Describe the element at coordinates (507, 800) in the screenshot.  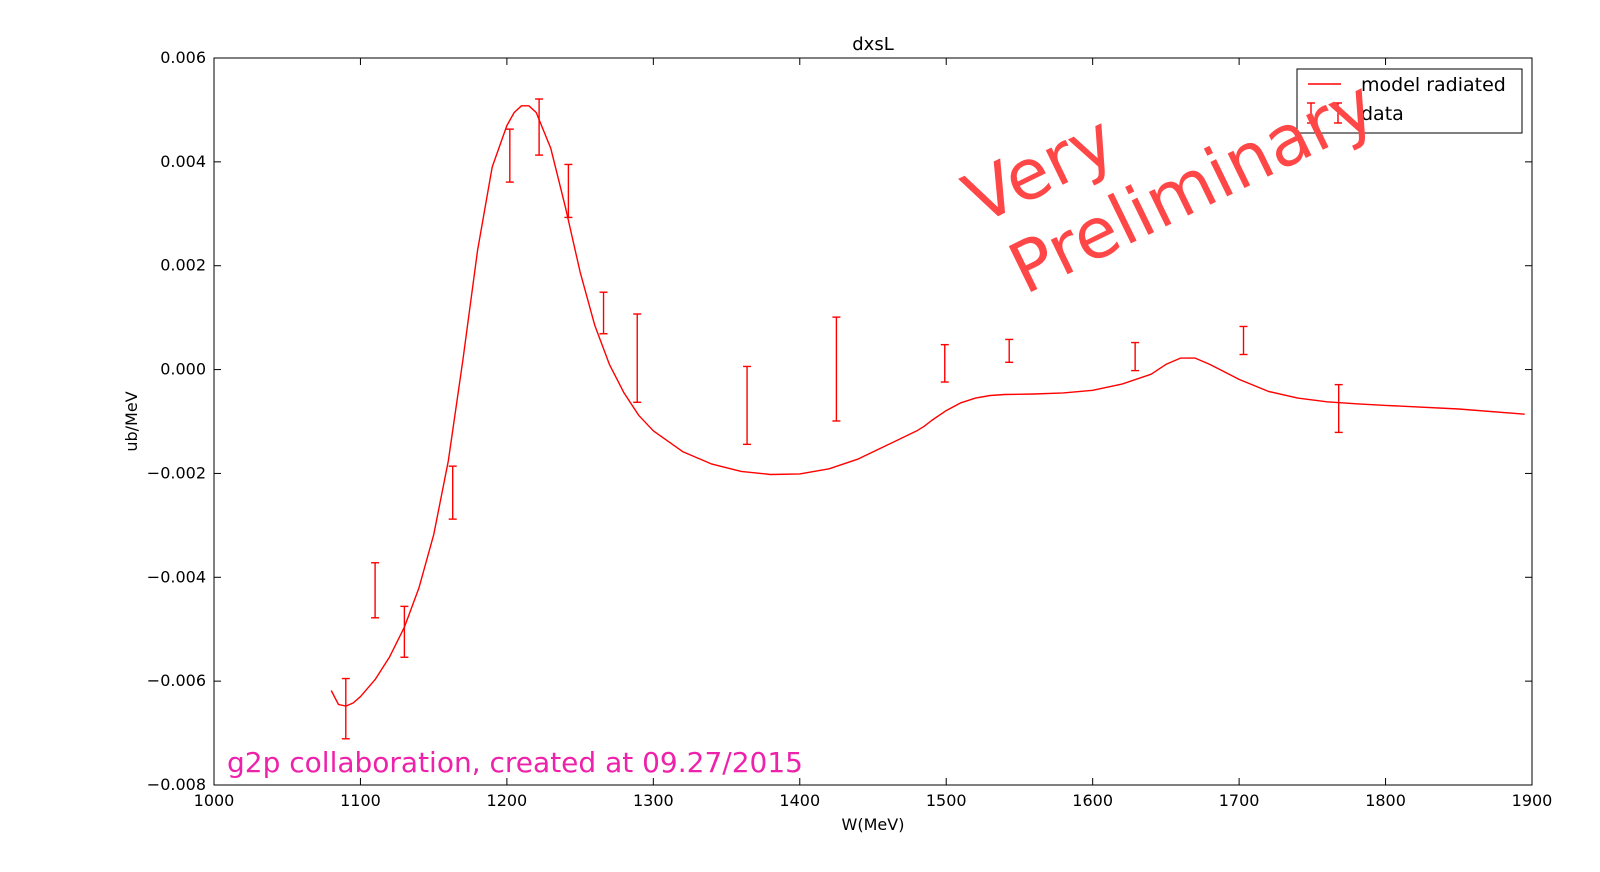
I see `x-tick-label: 1200` at that location.